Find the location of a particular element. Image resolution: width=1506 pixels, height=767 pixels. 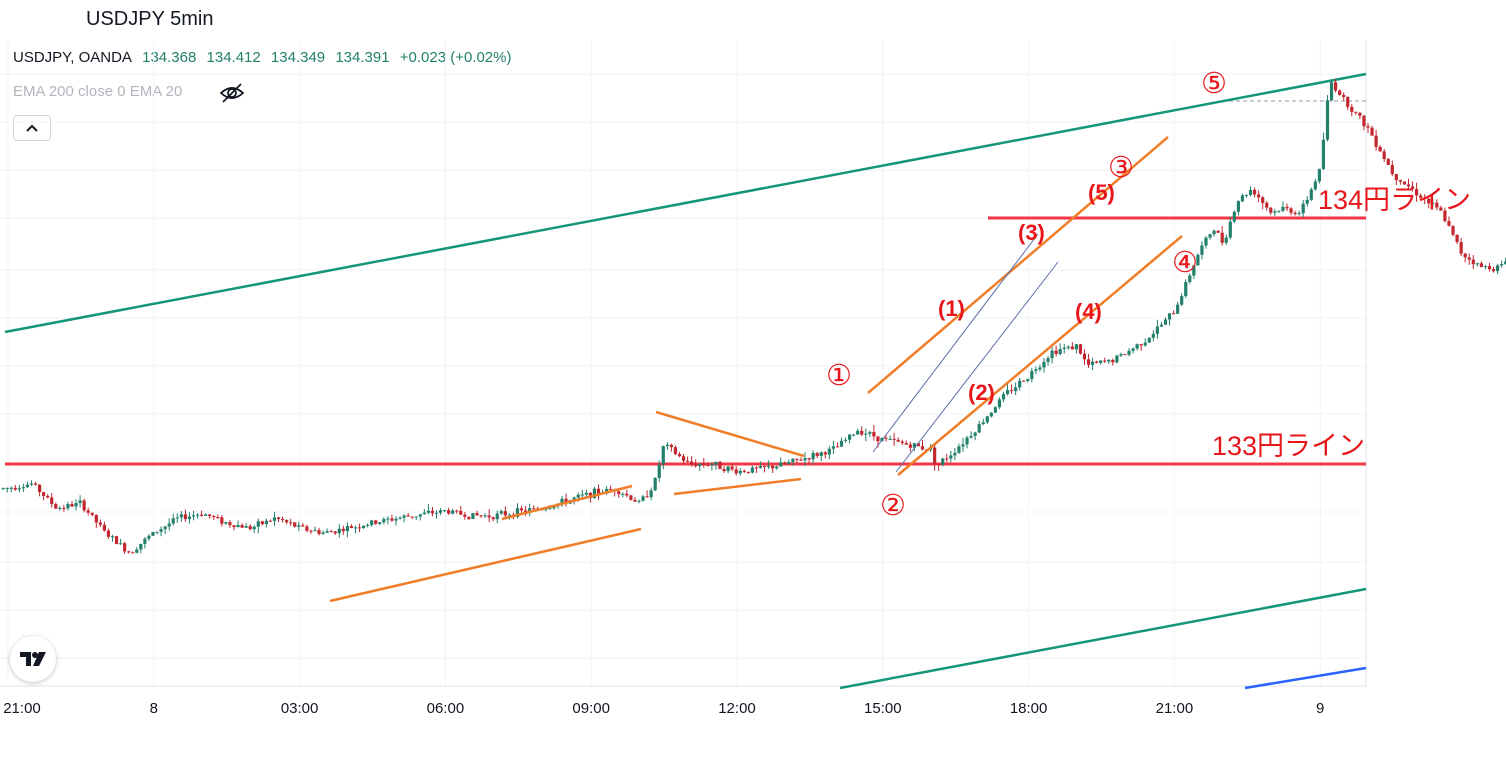

wave-label: (3) is located at coordinates (1031, 232).